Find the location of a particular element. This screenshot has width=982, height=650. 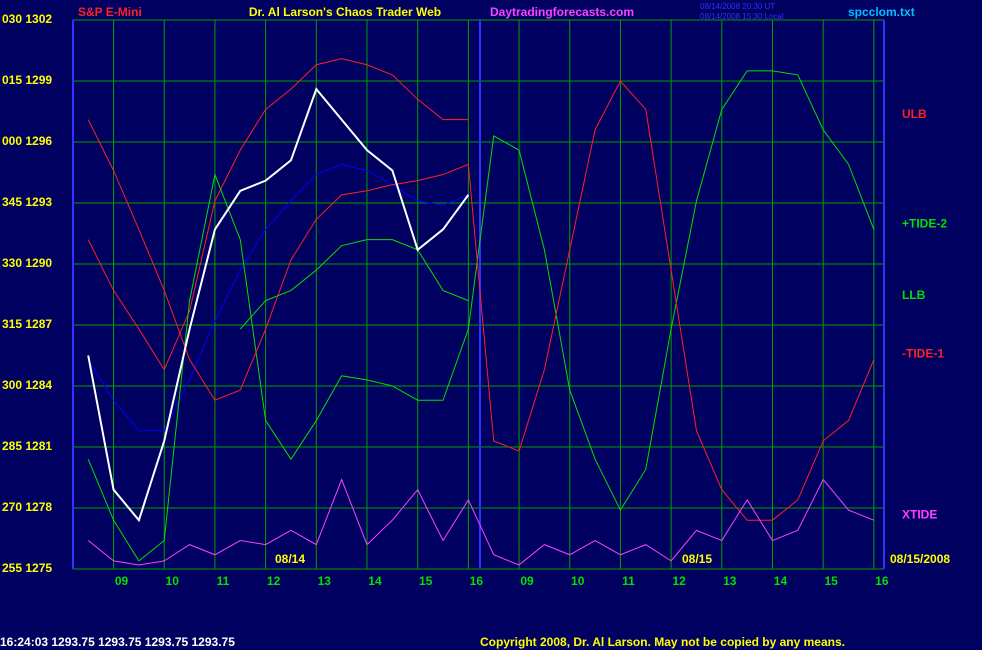

y-tick-label: 000 1296 is located at coordinates (27, 141).